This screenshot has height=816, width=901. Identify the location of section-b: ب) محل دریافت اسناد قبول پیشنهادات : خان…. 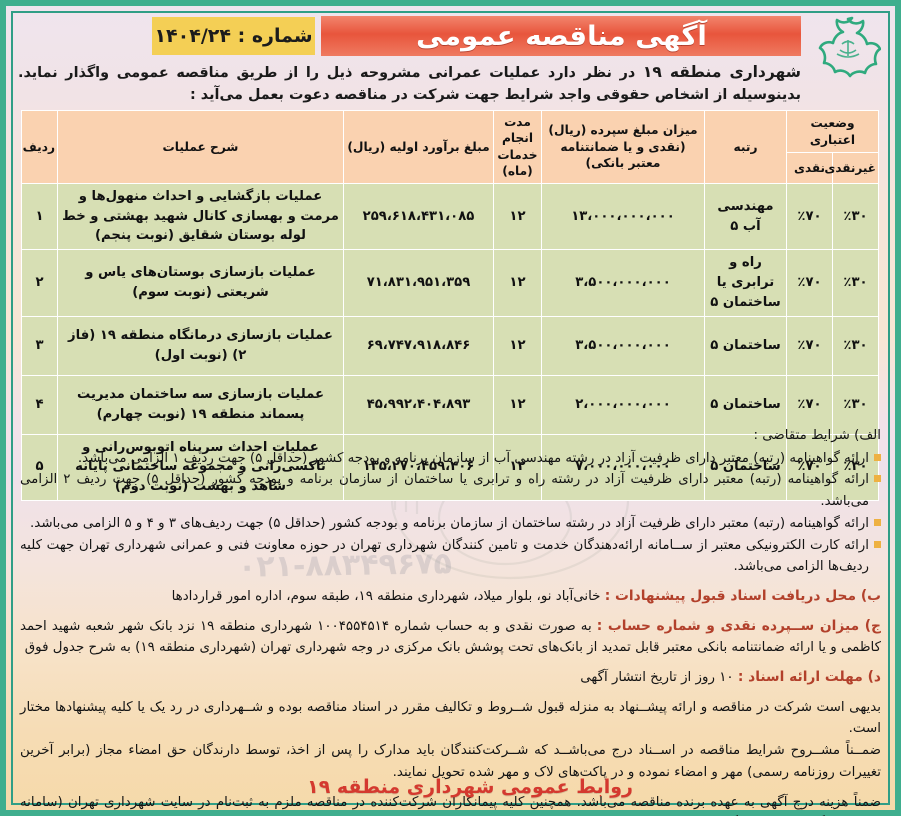
(450, 596).